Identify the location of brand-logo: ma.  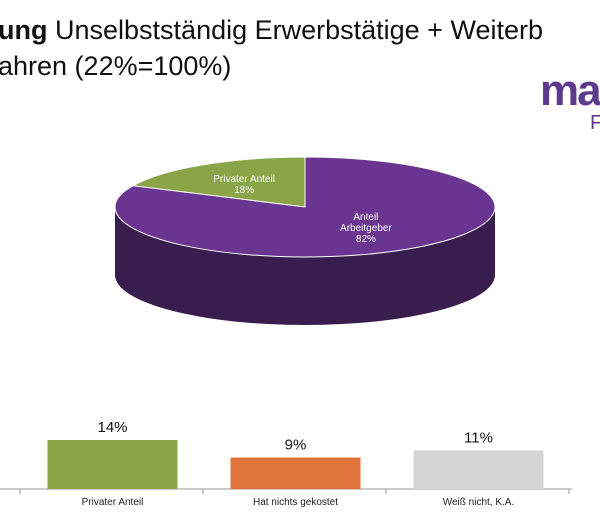
(570, 90).